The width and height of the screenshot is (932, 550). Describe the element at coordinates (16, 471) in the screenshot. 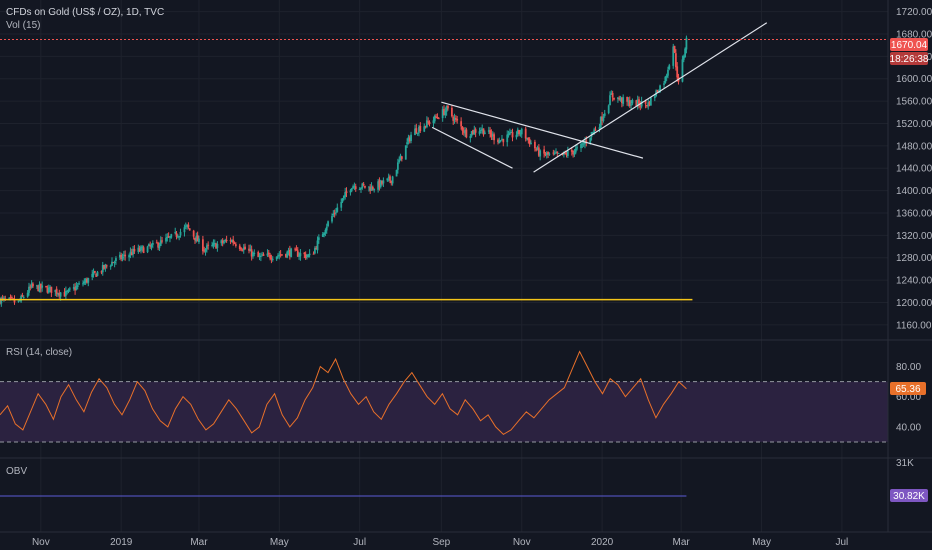

I see `obv-legend: OBV` at that location.